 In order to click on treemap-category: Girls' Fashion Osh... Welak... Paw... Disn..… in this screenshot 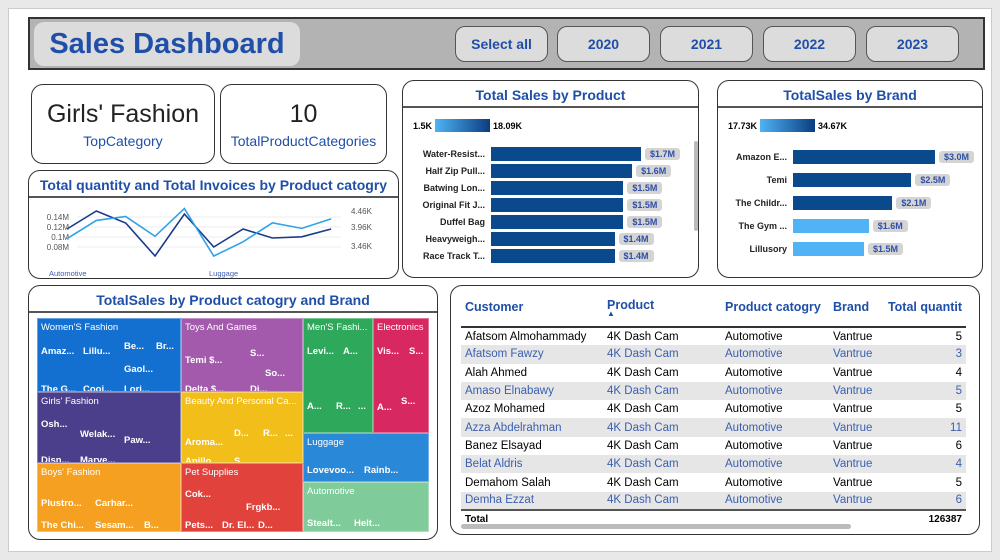, I will do `click(109, 427)`.